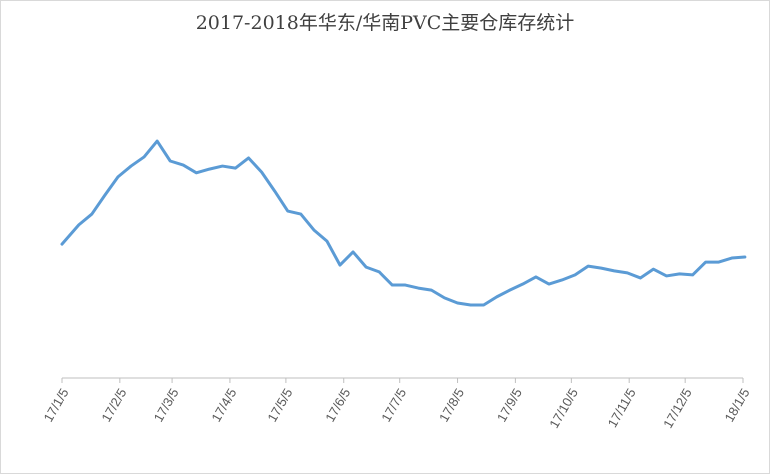 This screenshot has width=770, height=474. What do you see at coordinates (385, 23) in the screenshot?
I see `chart-title: 2017-2018年华东/华南PVC主要仓库存统计` at bounding box center [385, 23].